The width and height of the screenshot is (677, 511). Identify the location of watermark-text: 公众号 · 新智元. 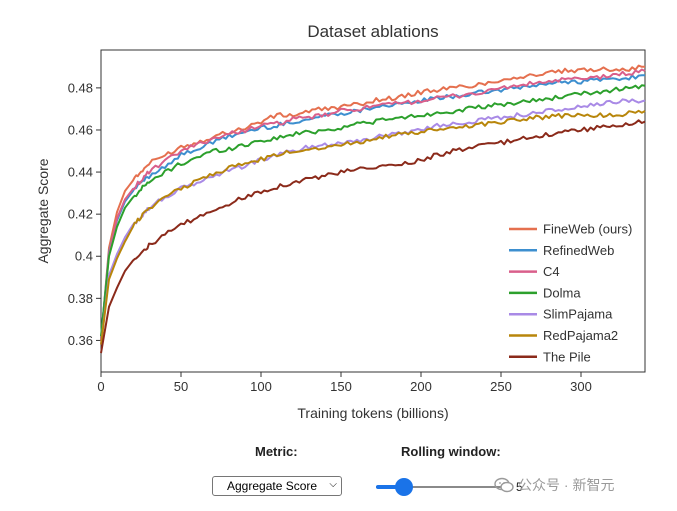
(566, 485).